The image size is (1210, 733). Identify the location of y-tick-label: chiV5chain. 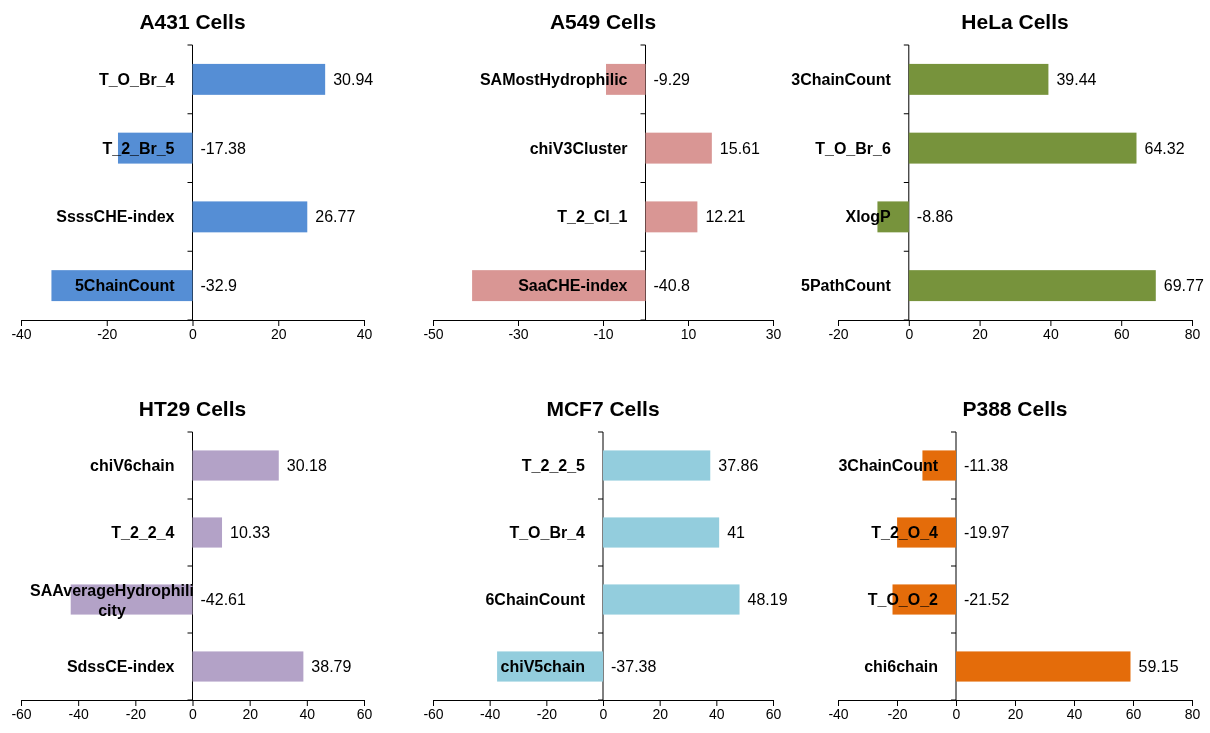
(542, 667).